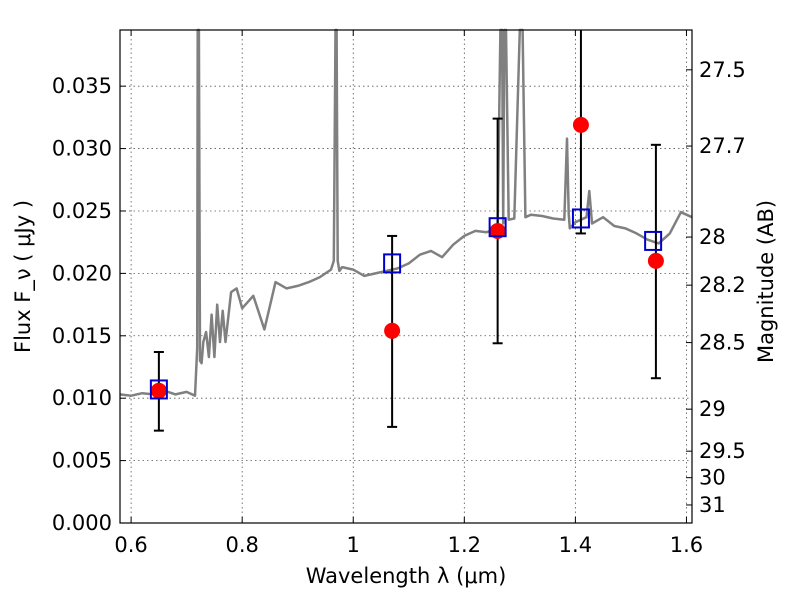  Describe the element at coordinates (82, 336) in the screenshot. I see `y-tick-label: 0.015` at that location.